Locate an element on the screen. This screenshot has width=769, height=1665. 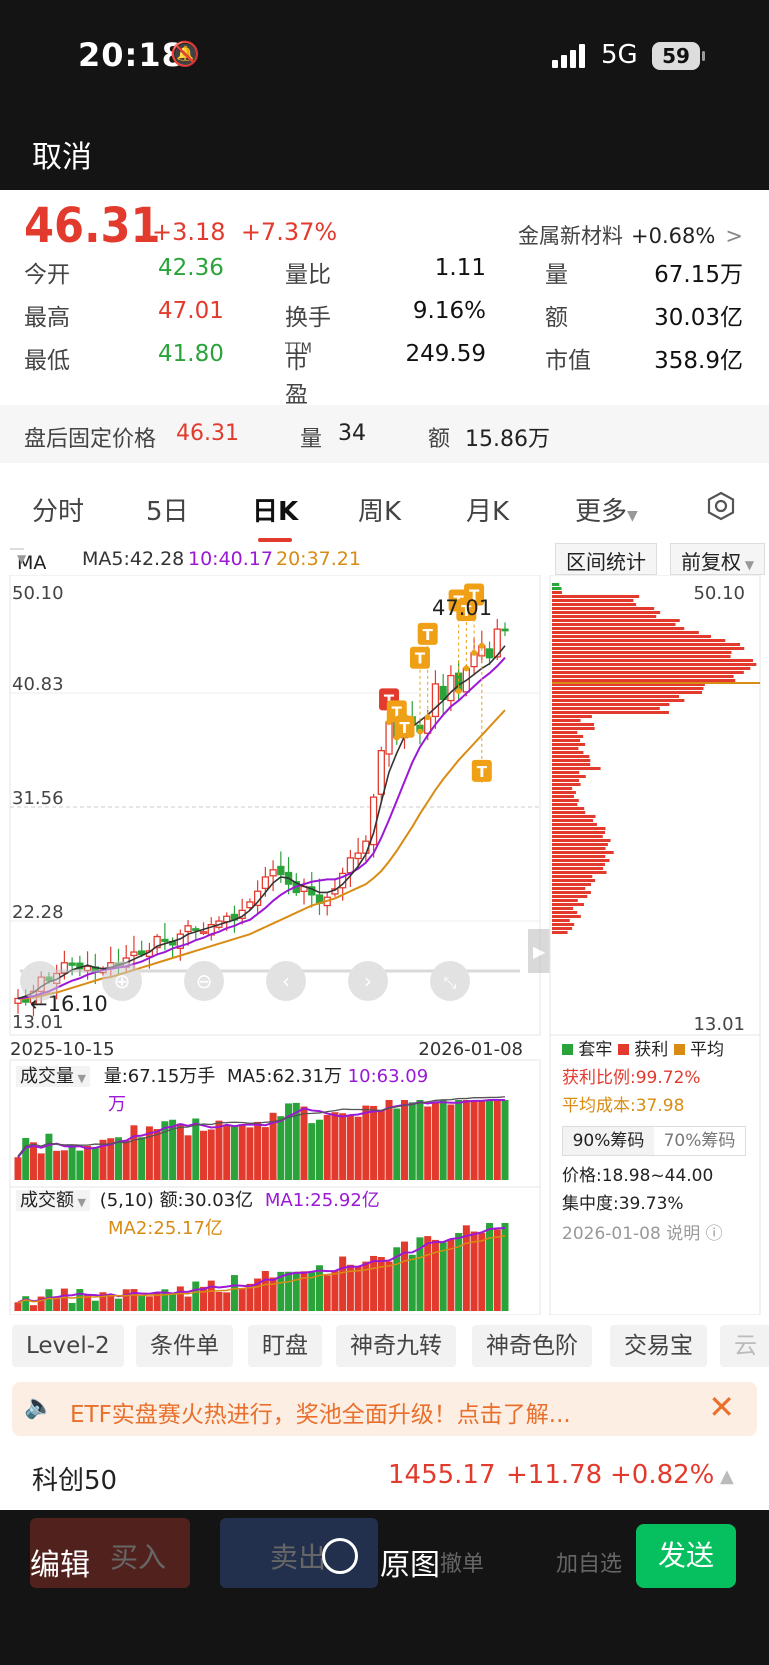
chip-date-note: 2026-01-08 说明 ⓘ is located at coordinates (642, 1234).